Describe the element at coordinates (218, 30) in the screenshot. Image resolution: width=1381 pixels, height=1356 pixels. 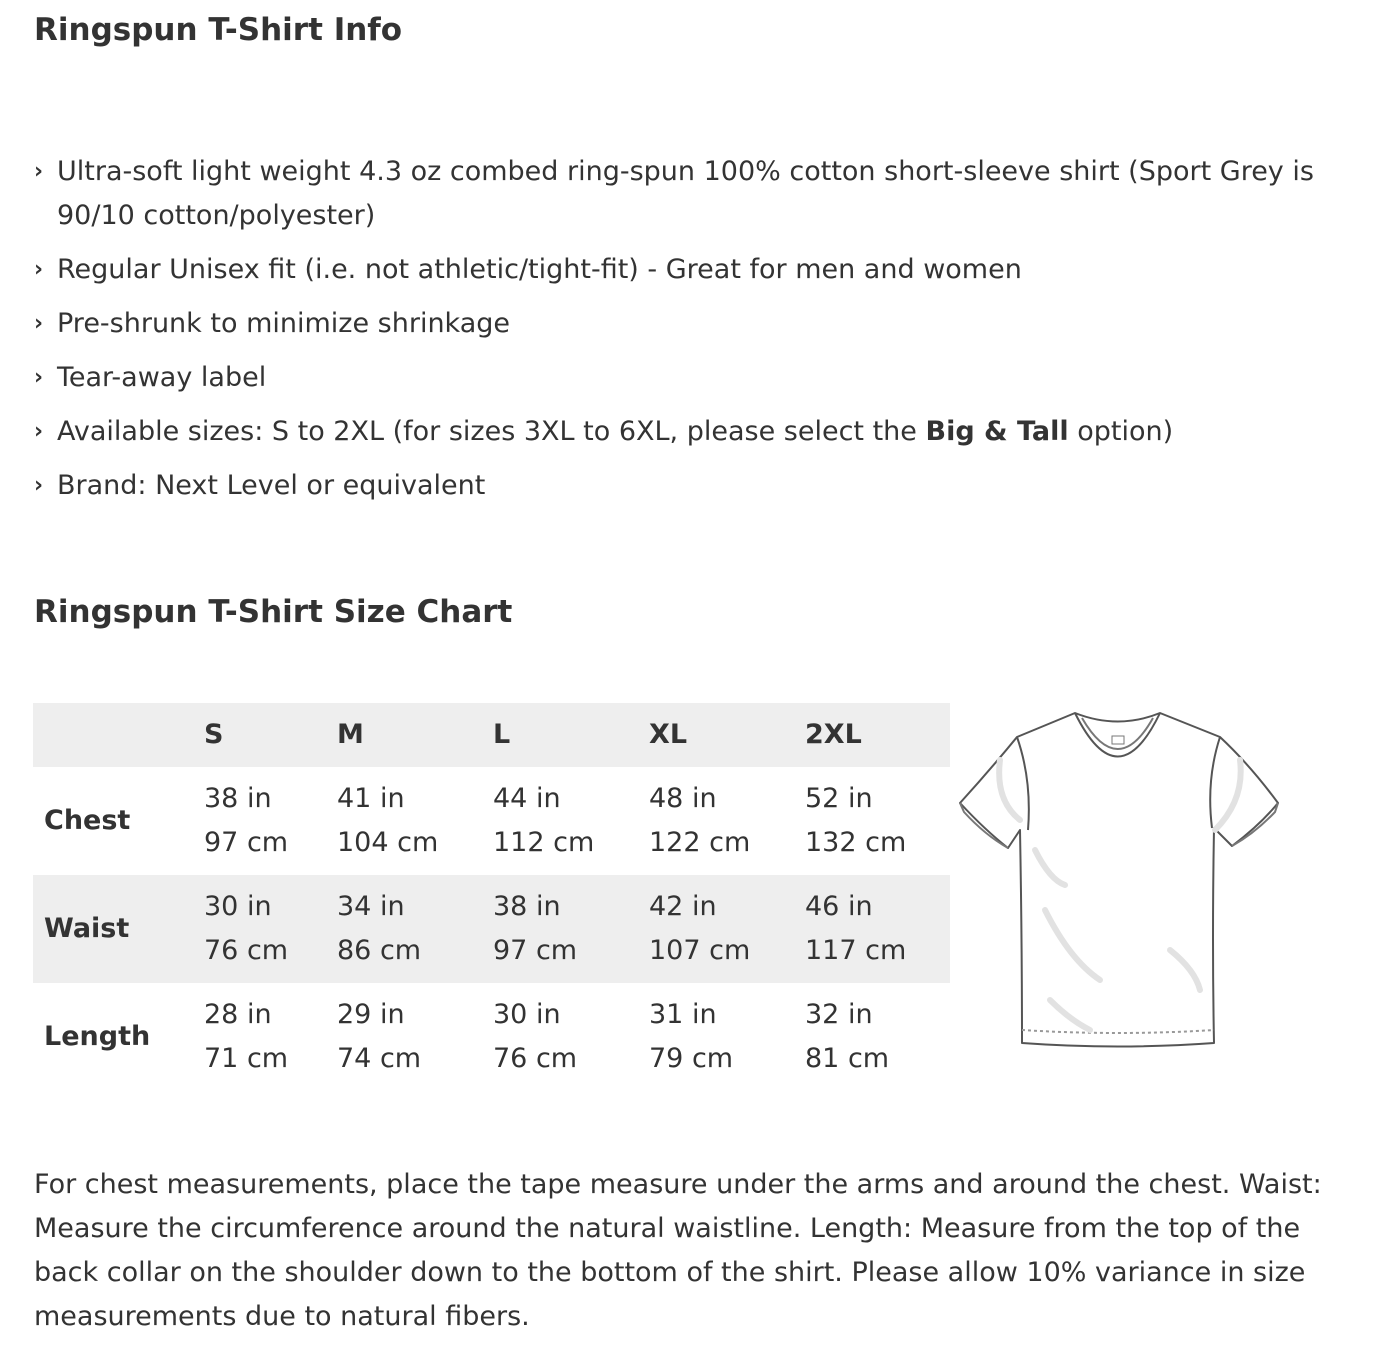
I see `info-title: Ringspun T-Shirt Info` at that location.